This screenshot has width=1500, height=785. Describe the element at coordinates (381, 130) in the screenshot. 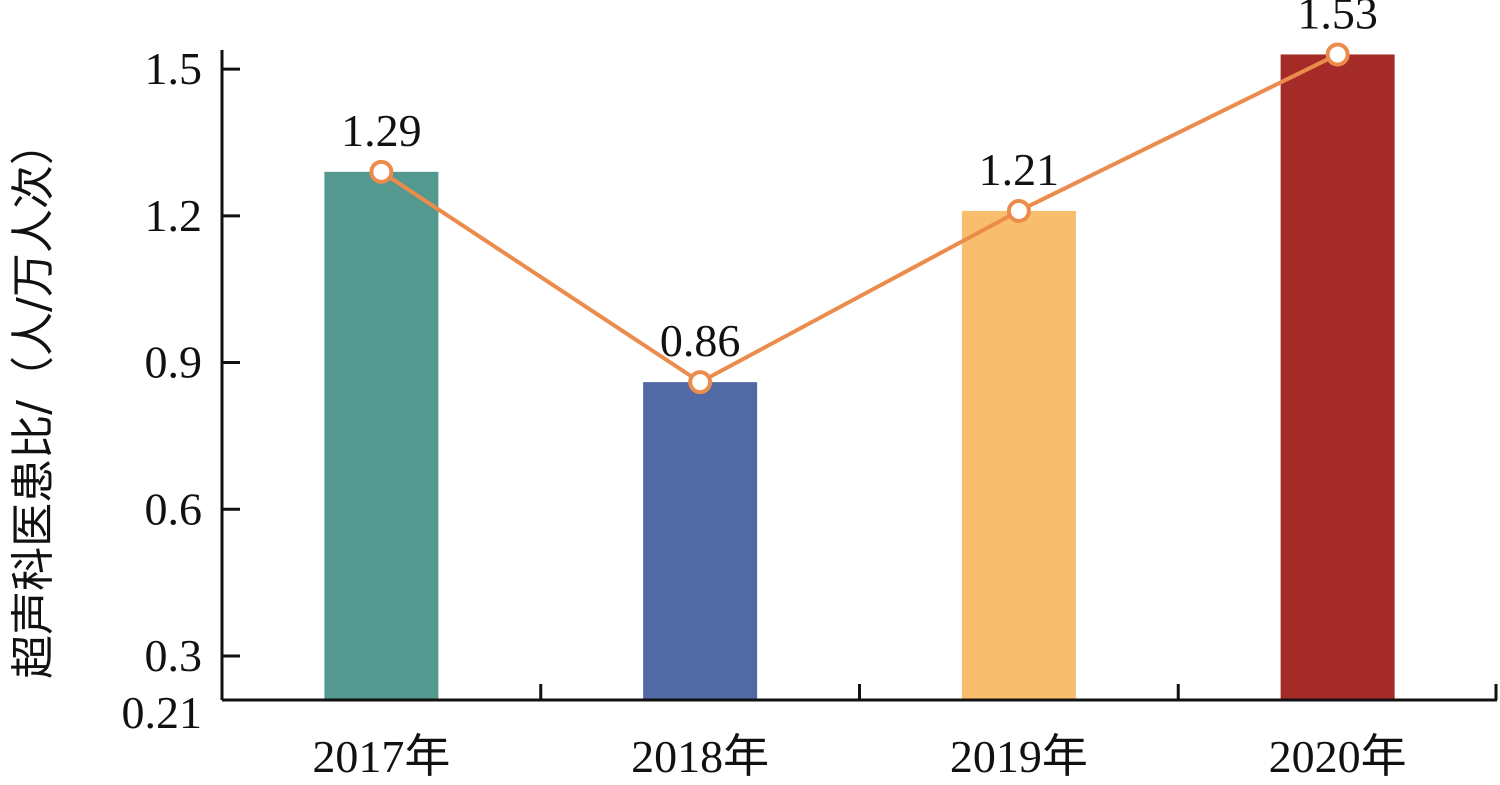

I see `data-label: 1.29` at that location.